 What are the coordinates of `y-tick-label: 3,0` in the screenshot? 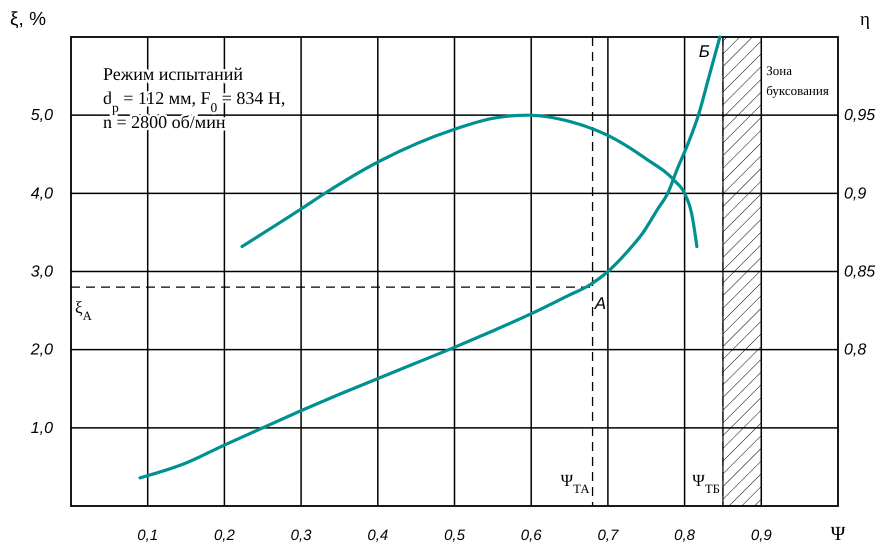 It's located at (42, 272).